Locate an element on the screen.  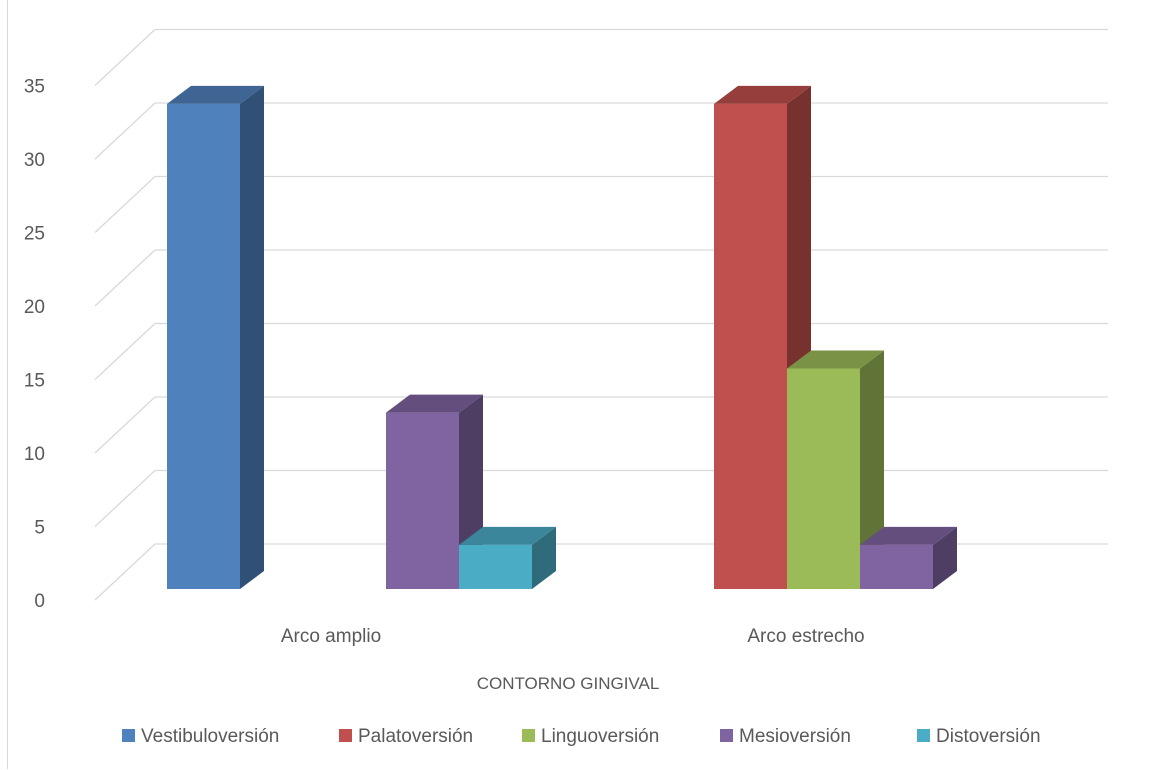
y-tick-label: 35 is located at coordinates (34, 87).